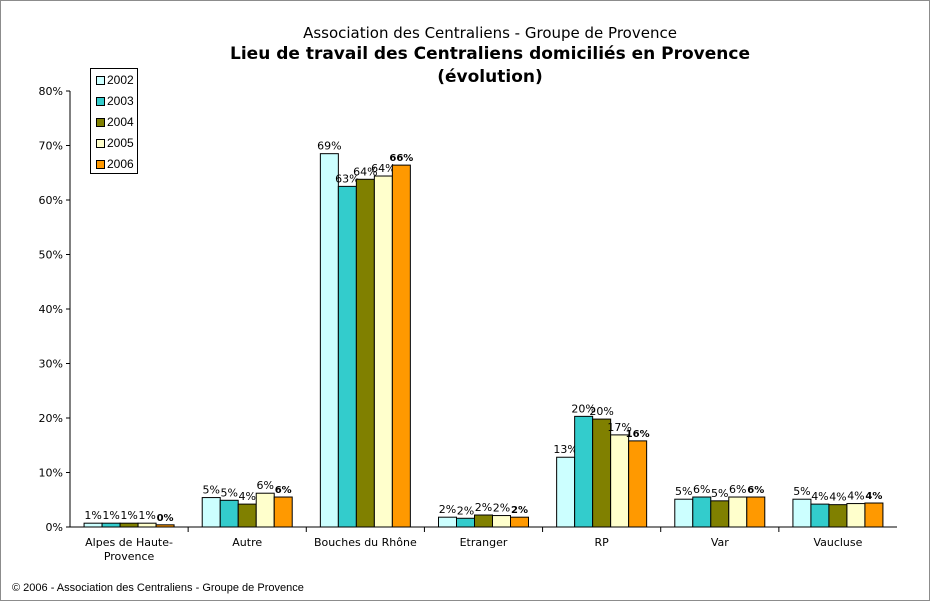 The height and width of the screenshot is (603, 932). I want to click on data-label: 17%, so click(619, 427).